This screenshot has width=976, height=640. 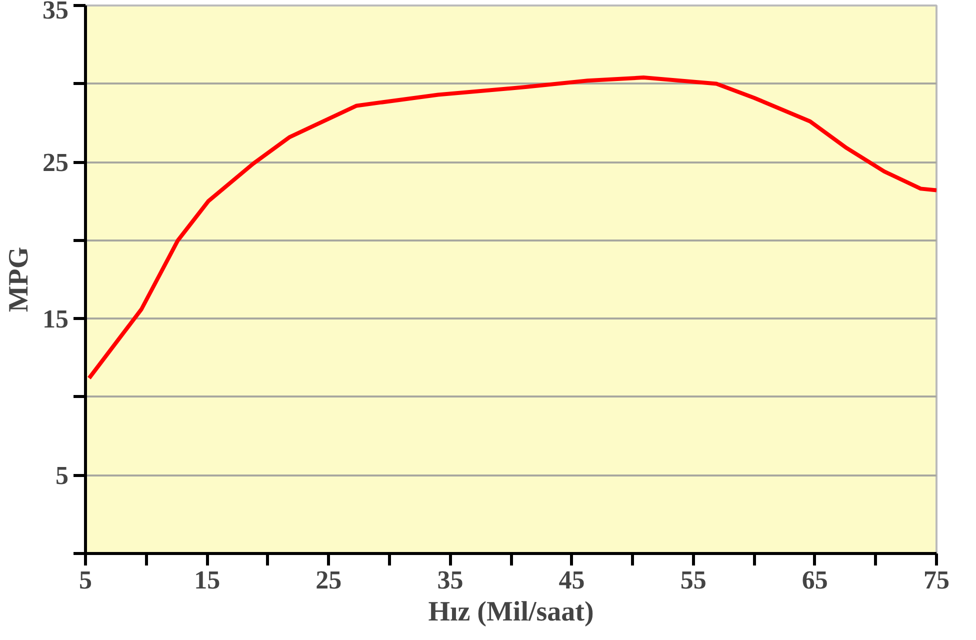 What do you see at coordinates (55, 12) in the screenshot?
I see `y-tick-label: 35` at bounding box center [55, 12].